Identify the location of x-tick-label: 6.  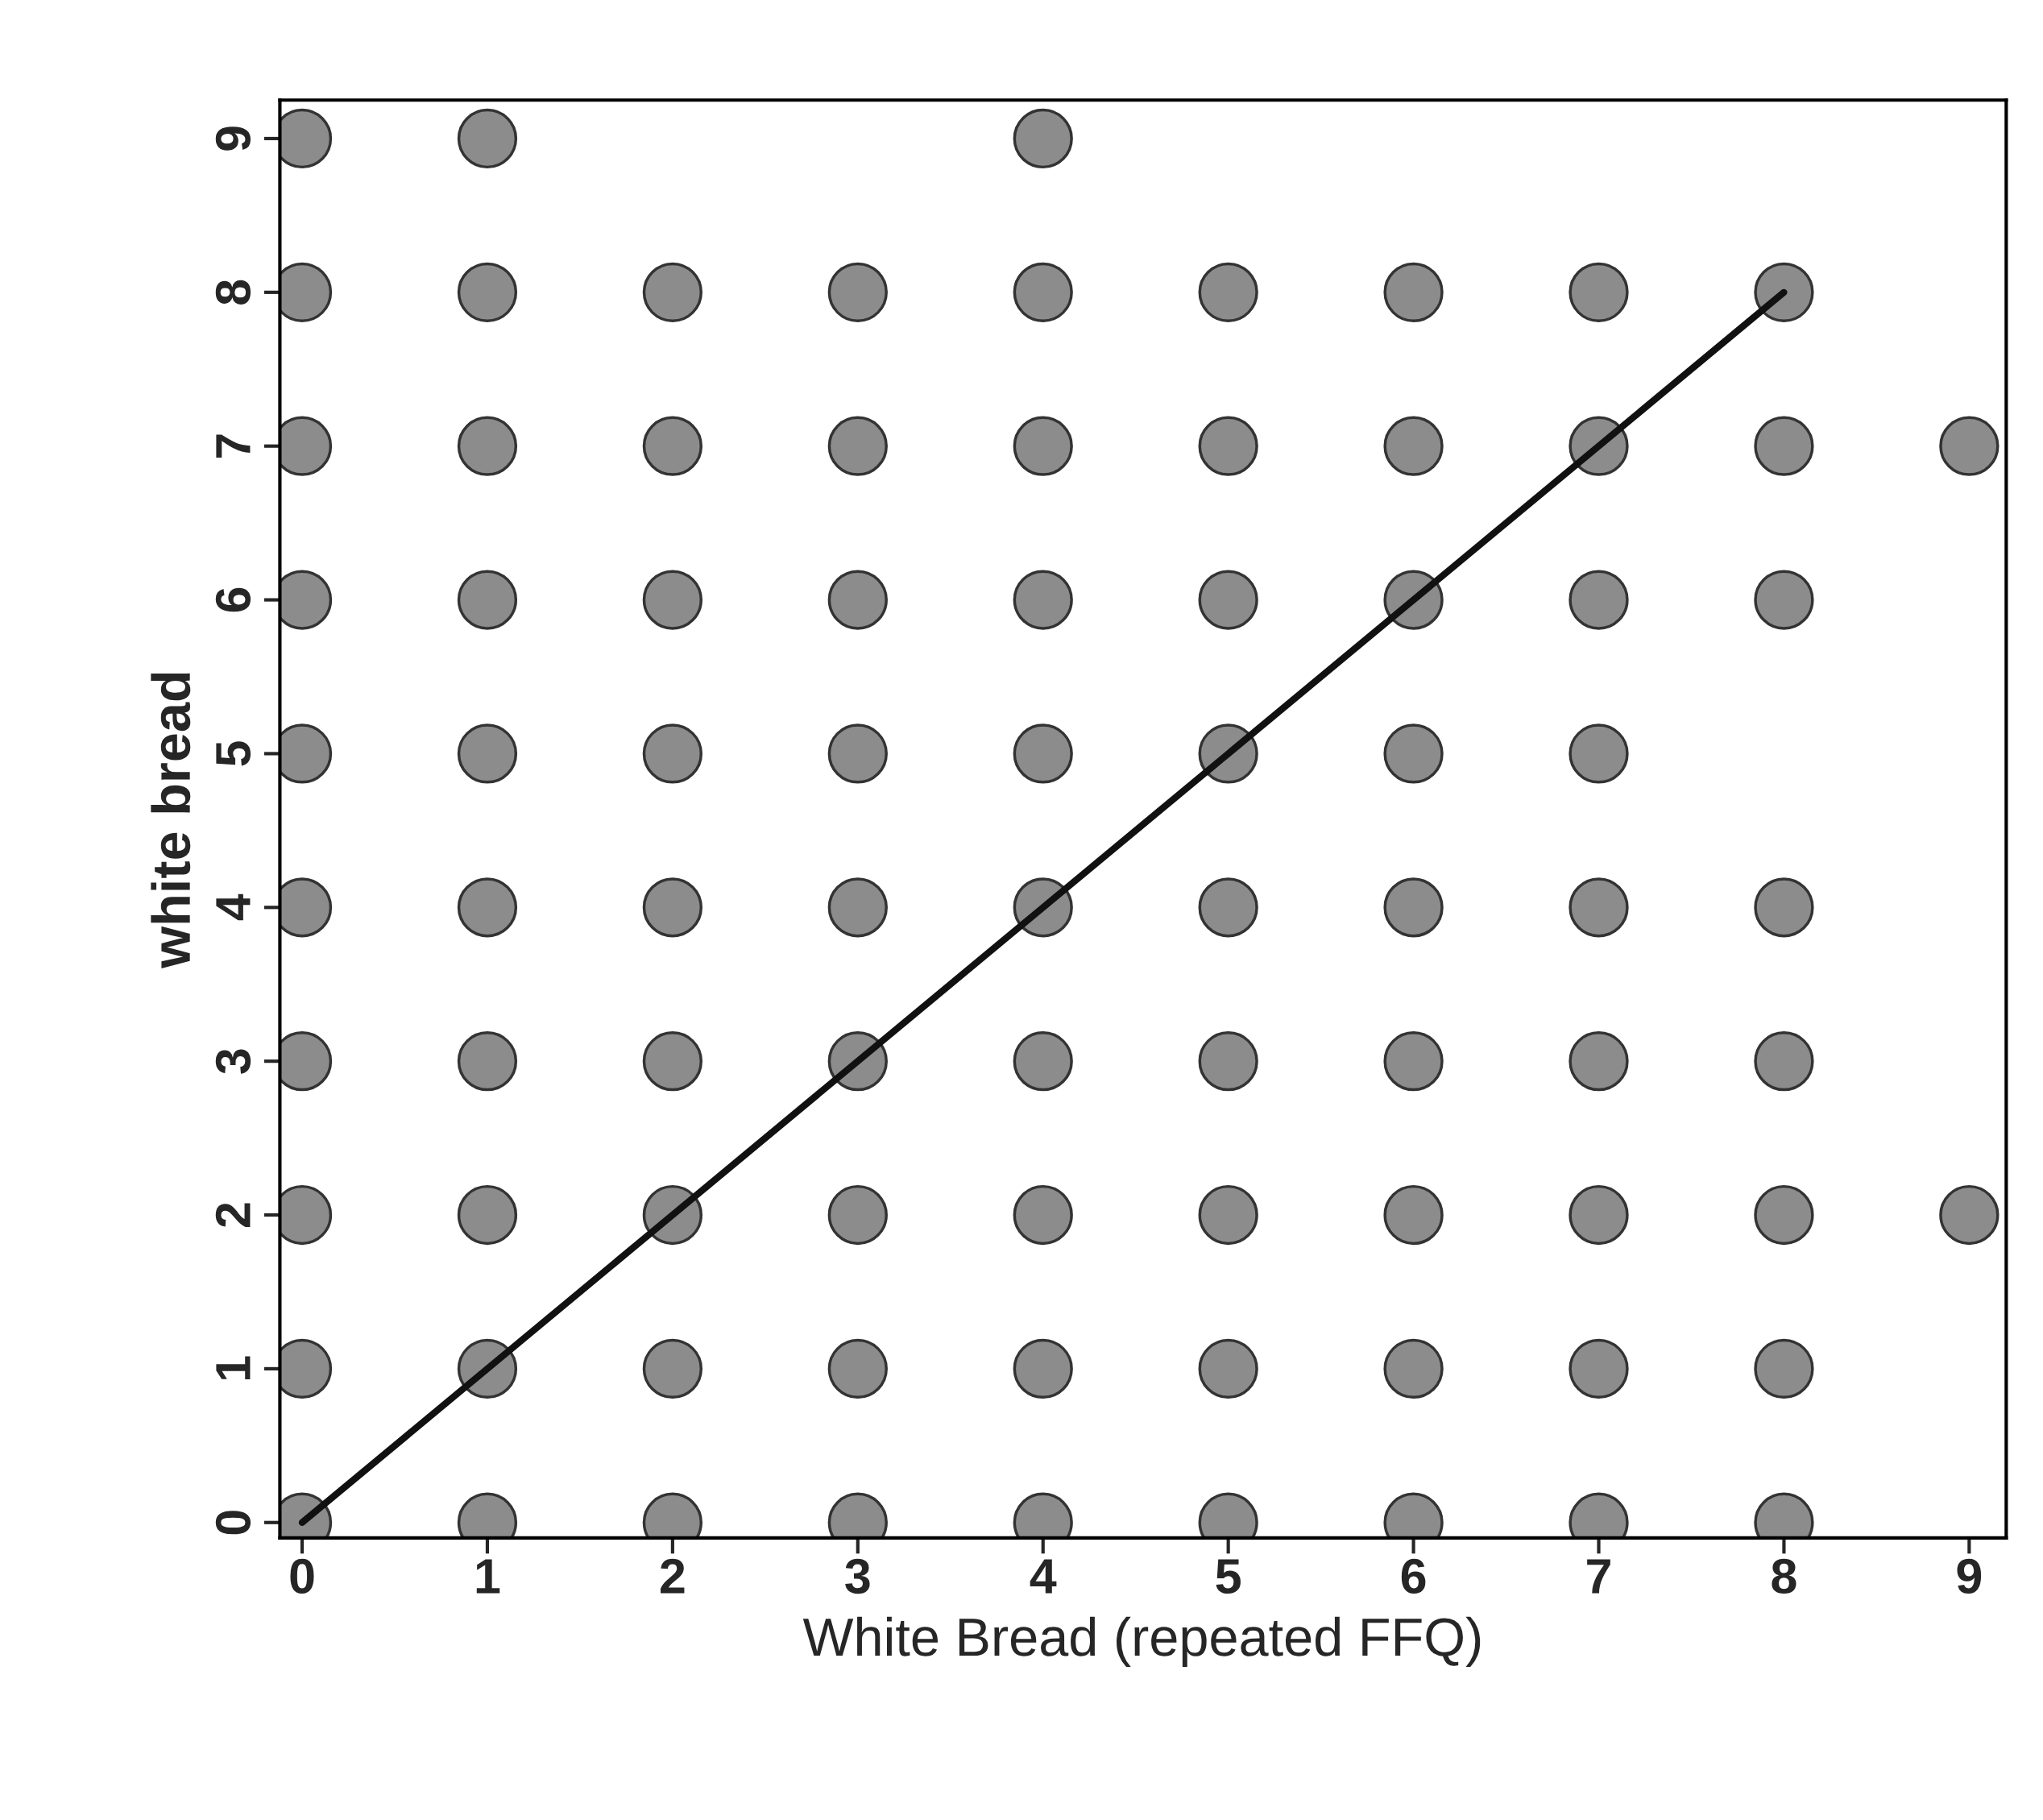
(1413, 1576).